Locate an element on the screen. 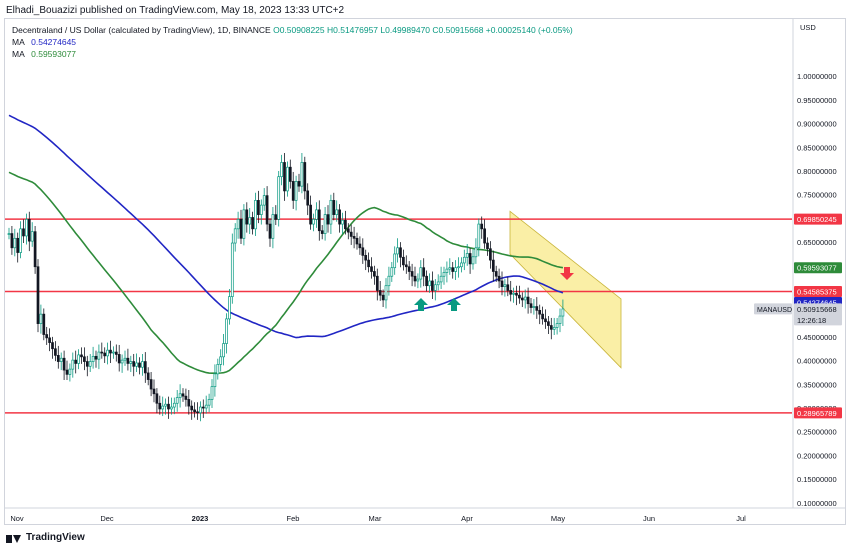  x-tick-label: Nov is located at coordinates (17, 518).